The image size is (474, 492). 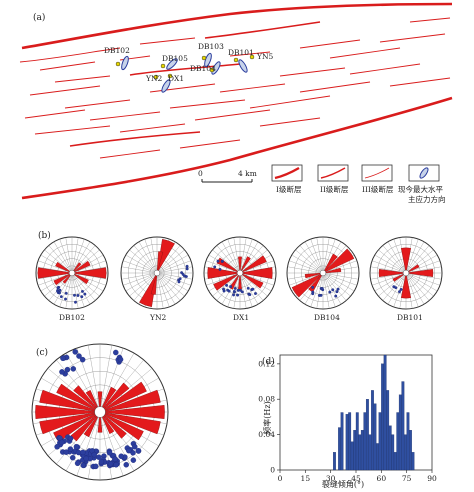 What do you see at coordinates (39, 17) in the screenshot?
I see `panel-a-label: (a)` at bounding box center [39, 17].